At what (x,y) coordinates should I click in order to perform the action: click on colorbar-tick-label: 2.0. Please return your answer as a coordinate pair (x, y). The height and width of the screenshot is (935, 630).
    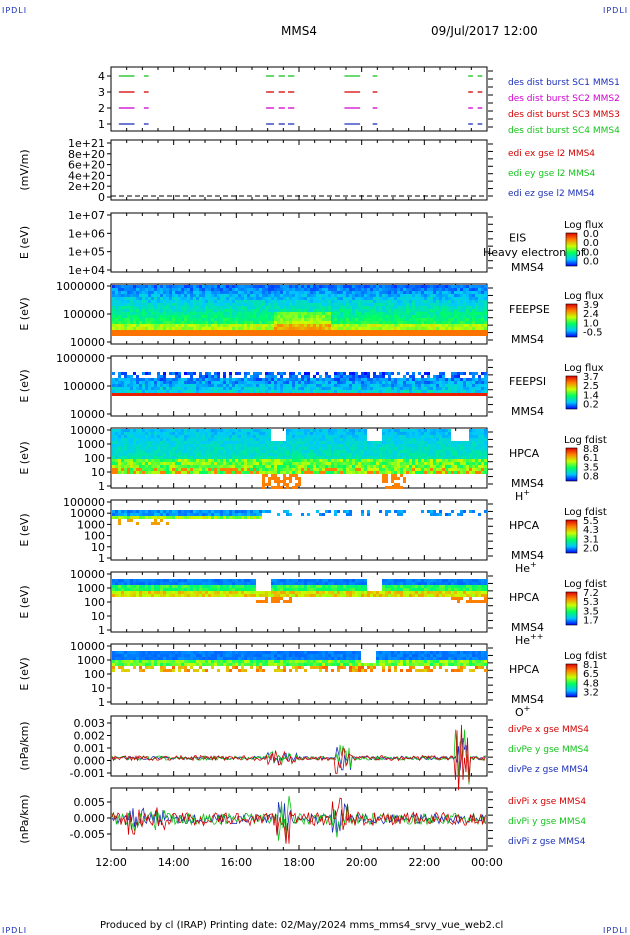
    Looking at the image, I should click on (591, 549).